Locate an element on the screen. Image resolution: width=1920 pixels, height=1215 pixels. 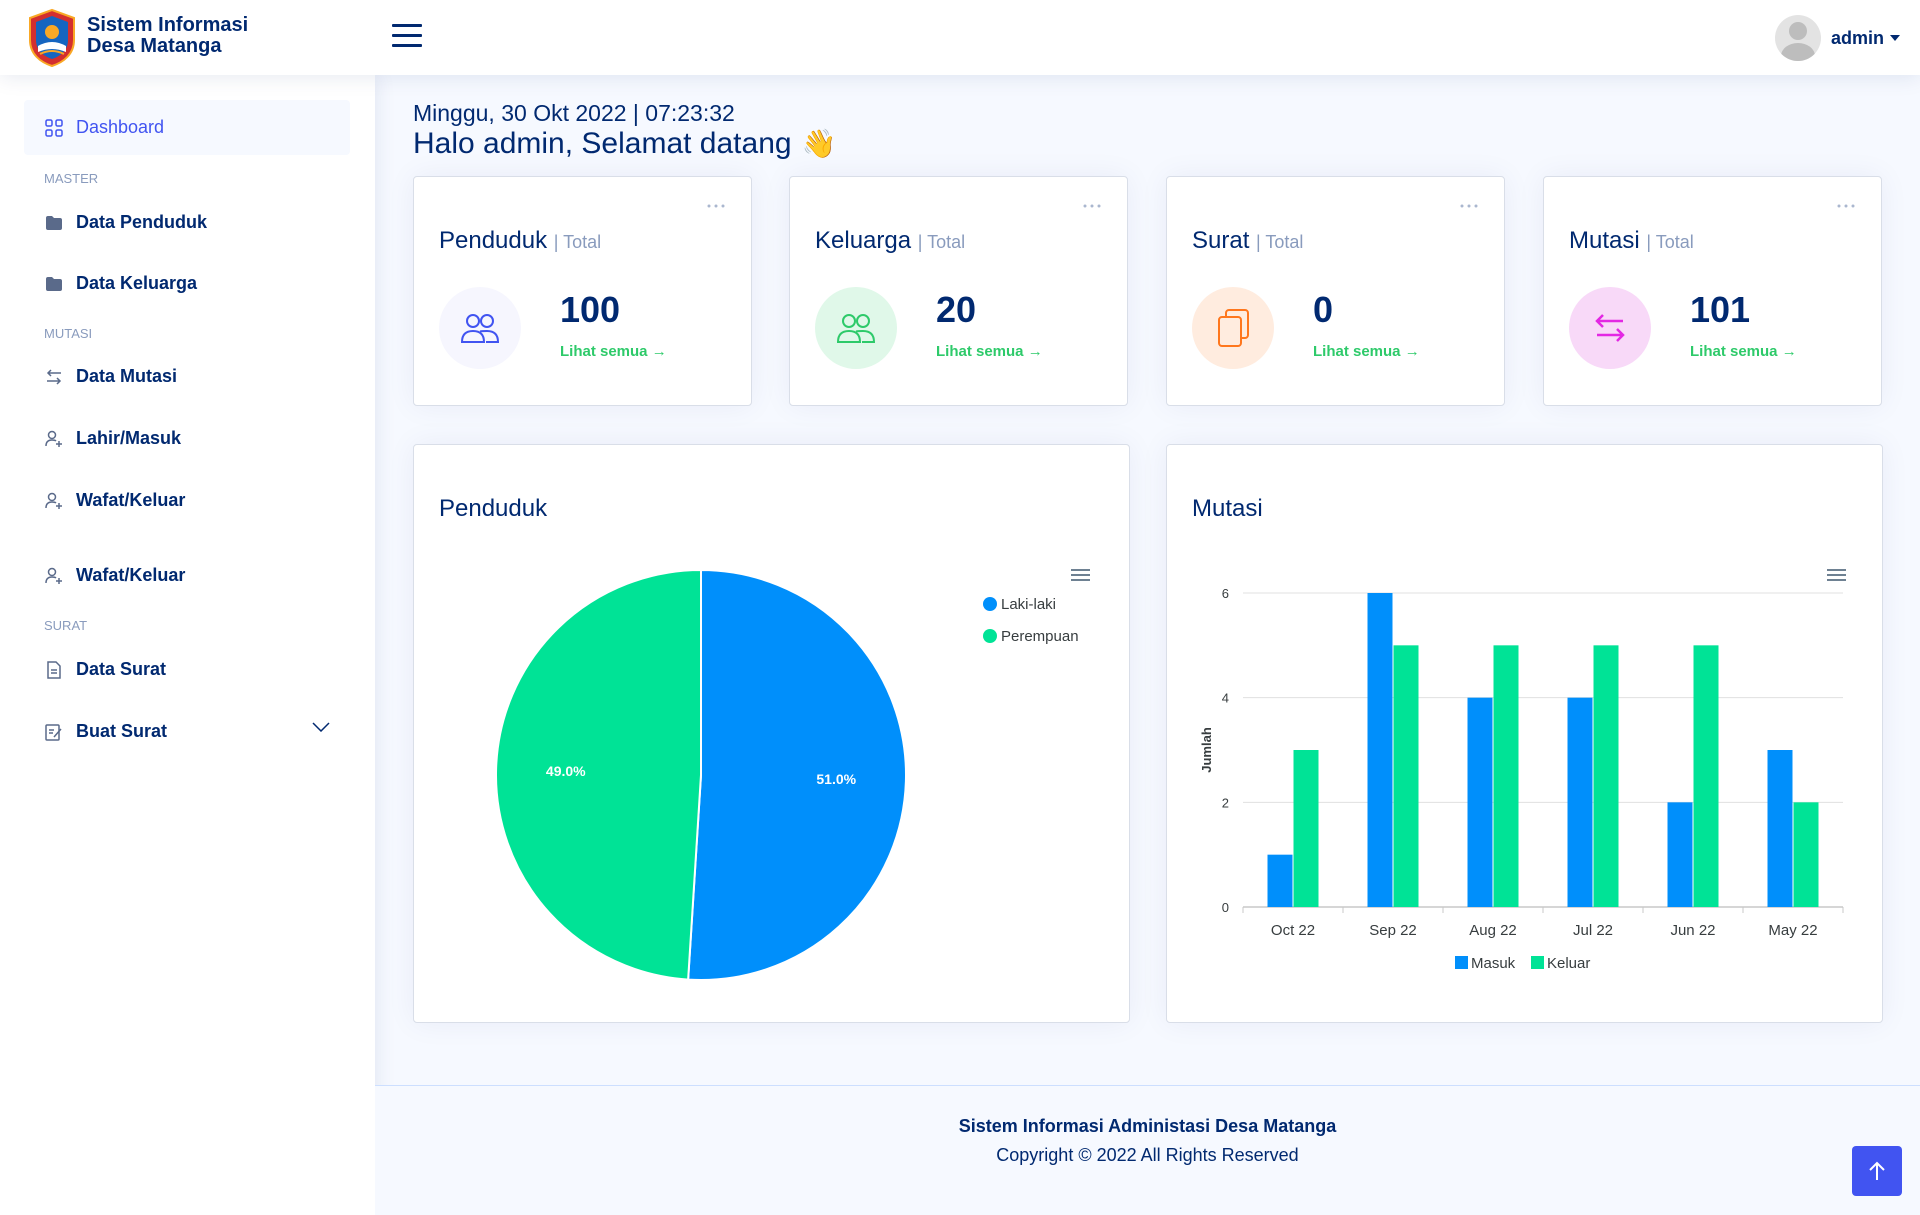
top-header: Sistem Informasi Desa Matanga admin is located at coordinates (960, 37).